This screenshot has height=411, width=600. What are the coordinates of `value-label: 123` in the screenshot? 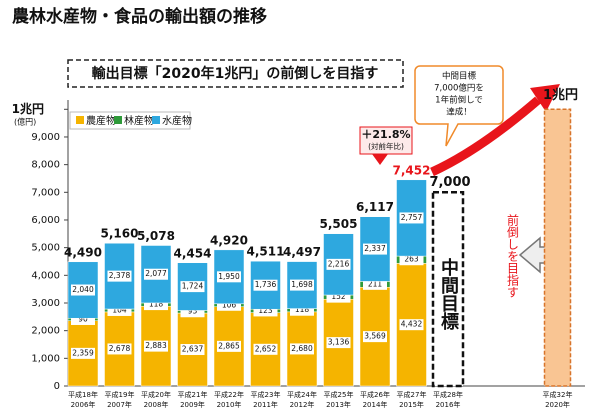 It's located at (265, 310).